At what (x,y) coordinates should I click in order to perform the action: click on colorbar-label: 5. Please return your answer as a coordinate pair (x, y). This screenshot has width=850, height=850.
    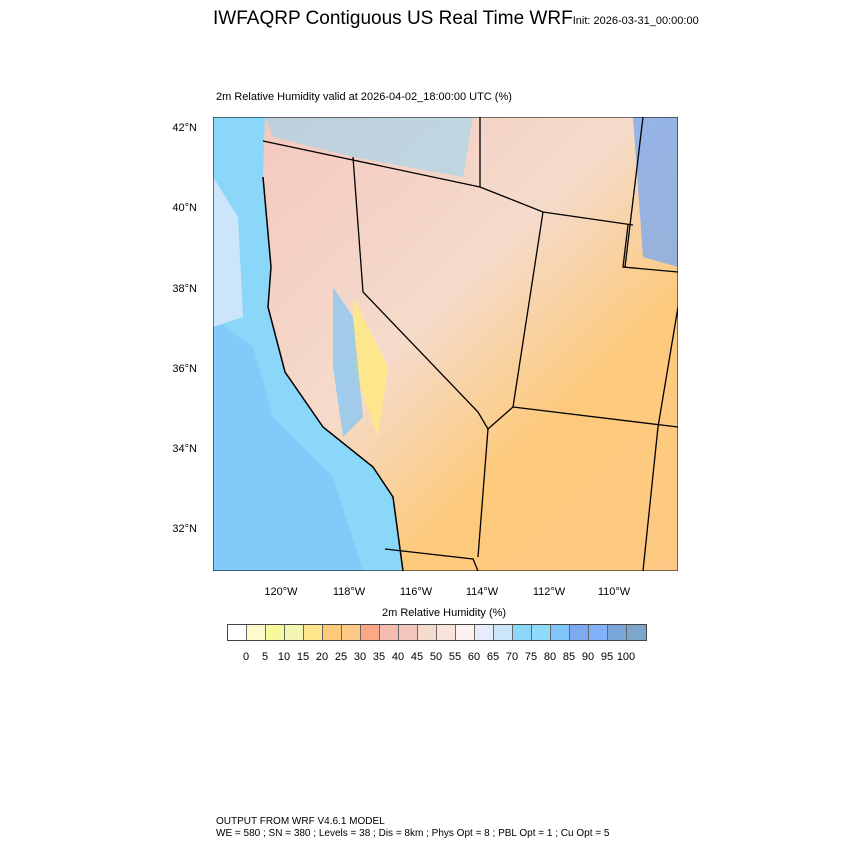
    Looking at the image, I should click on (265, 657).